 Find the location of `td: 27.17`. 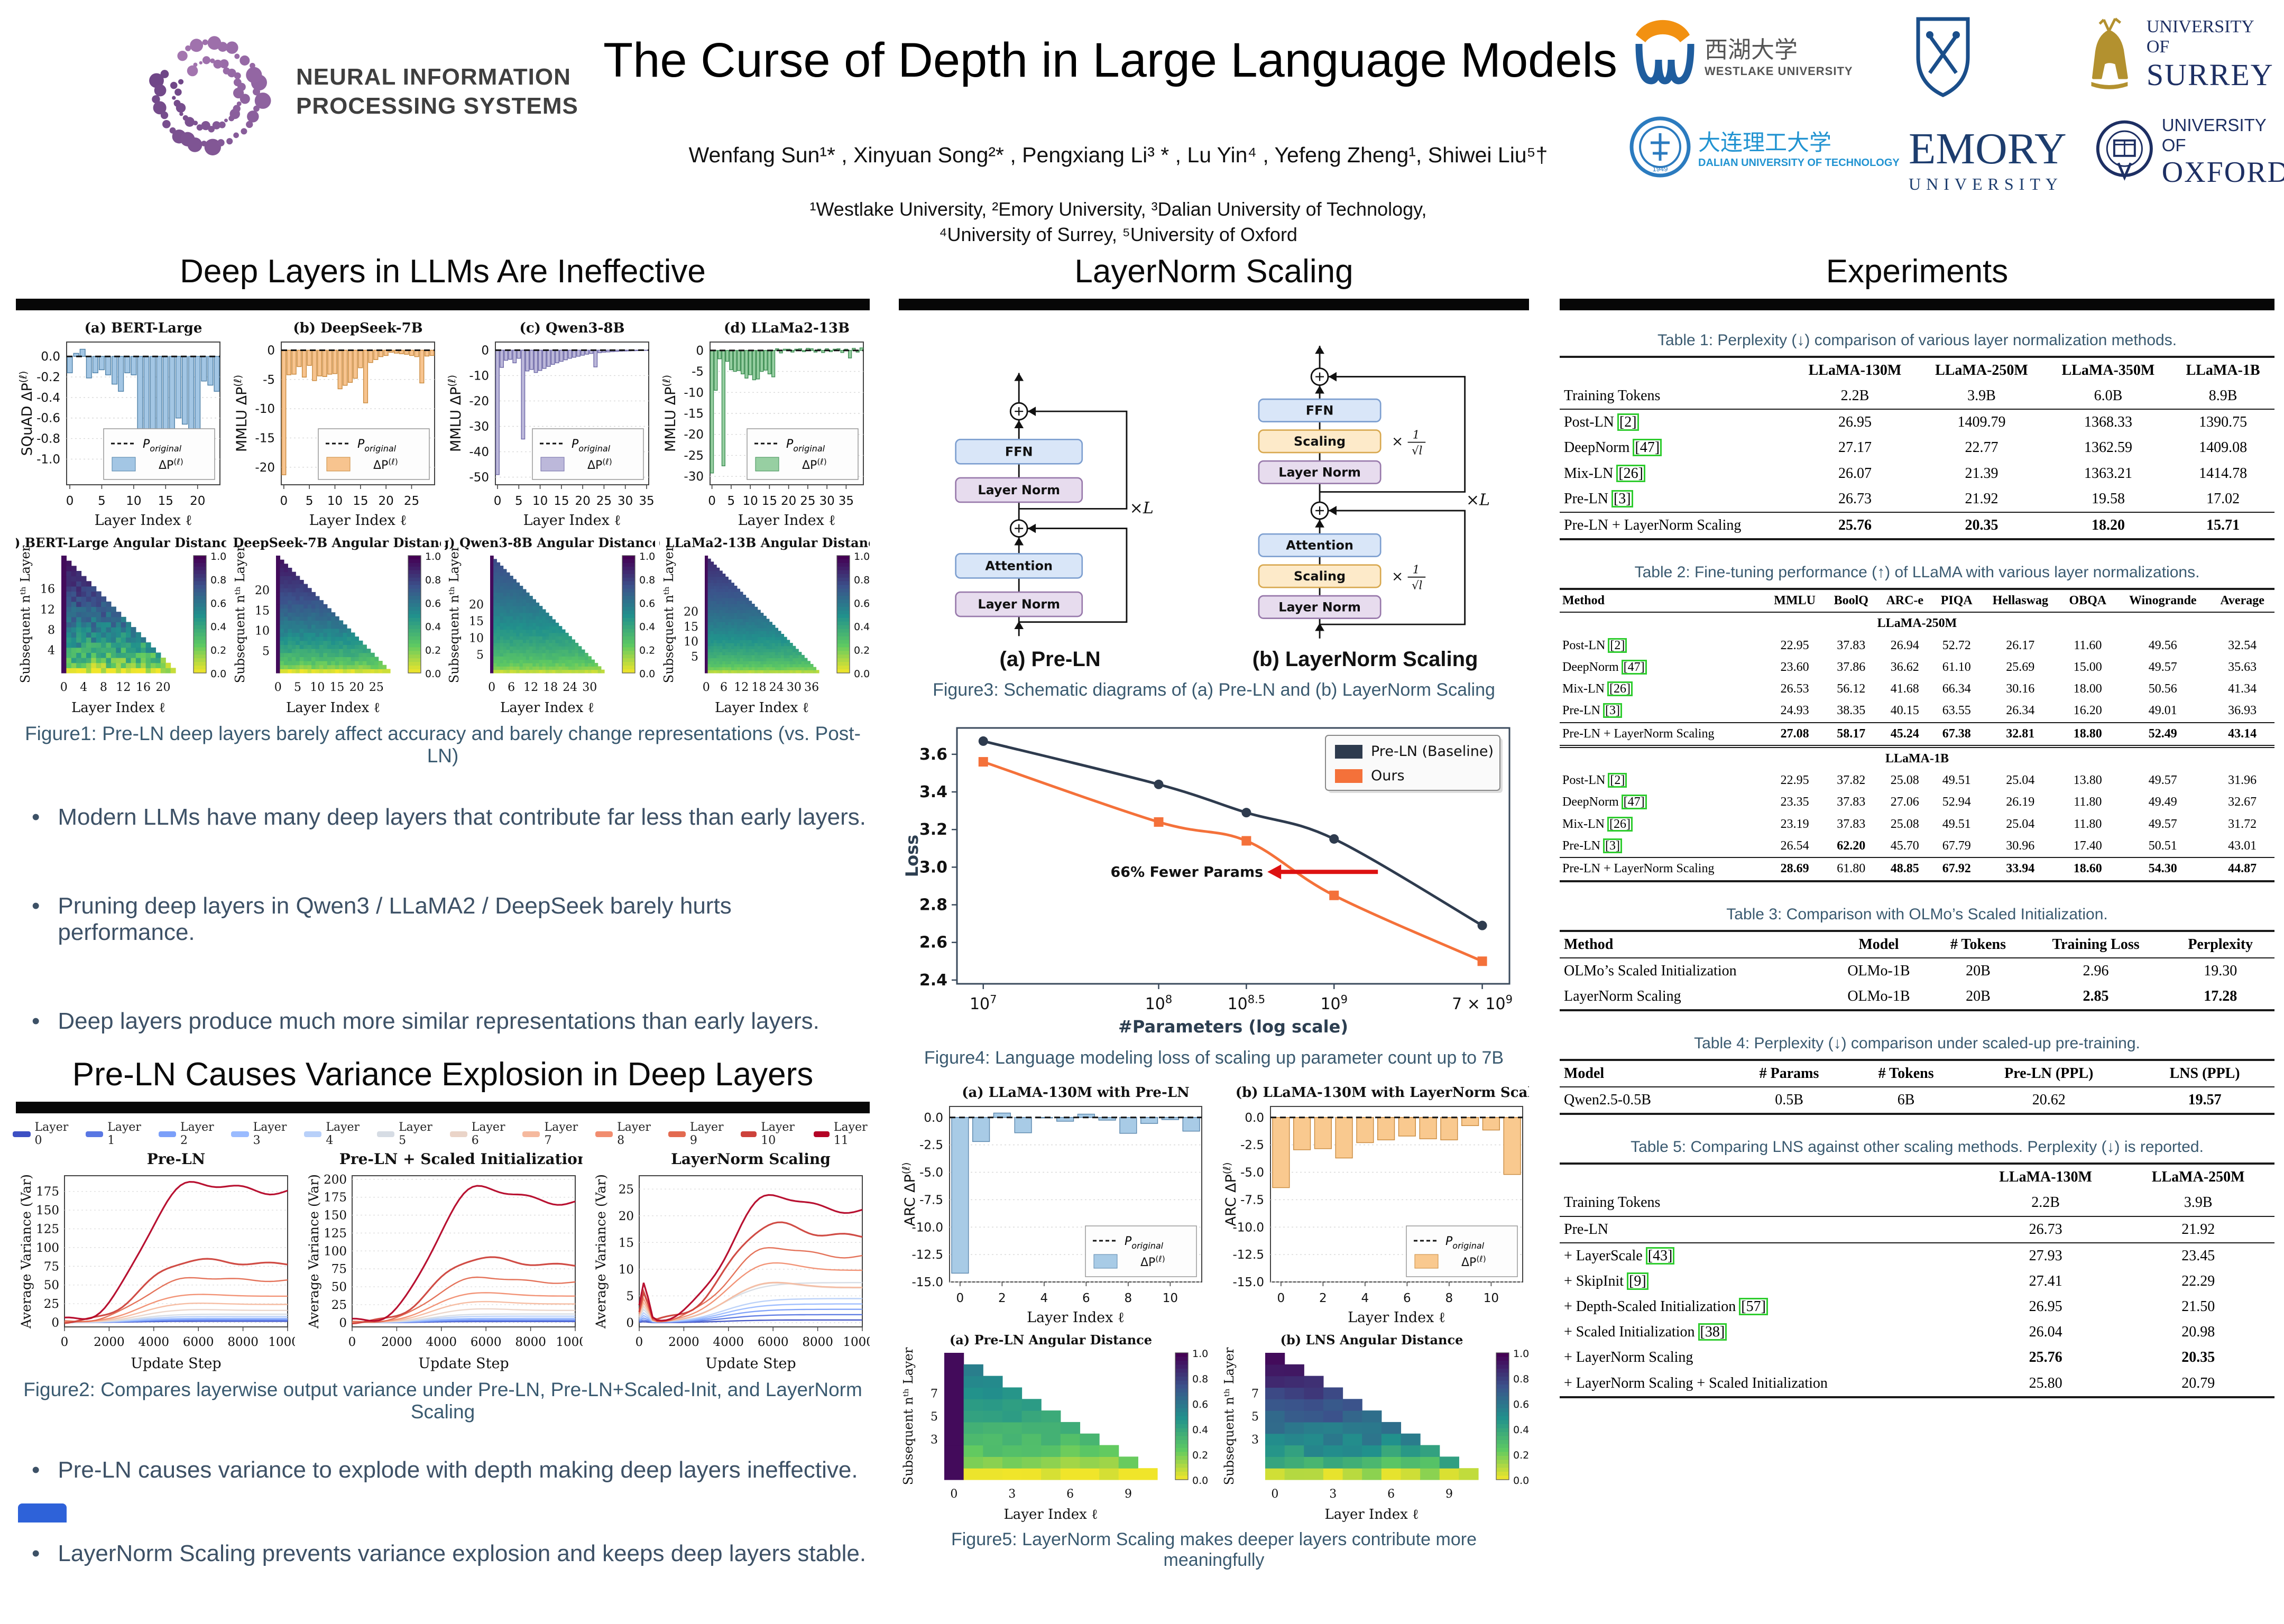

td: 27.17 is located at coordinates (1855, 447).